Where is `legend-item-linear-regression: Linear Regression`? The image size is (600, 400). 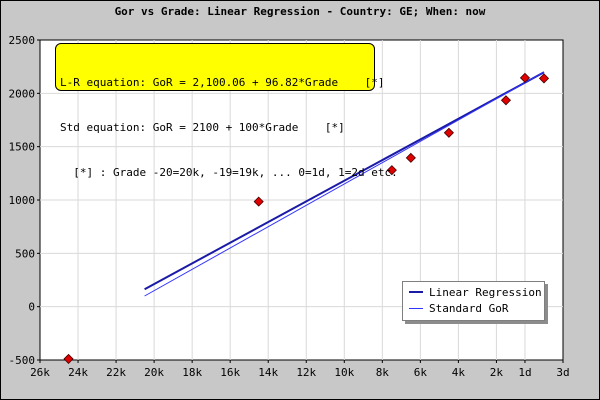 legend-item-linear-regression: Linear Regression is located at coordinates (475, 292).